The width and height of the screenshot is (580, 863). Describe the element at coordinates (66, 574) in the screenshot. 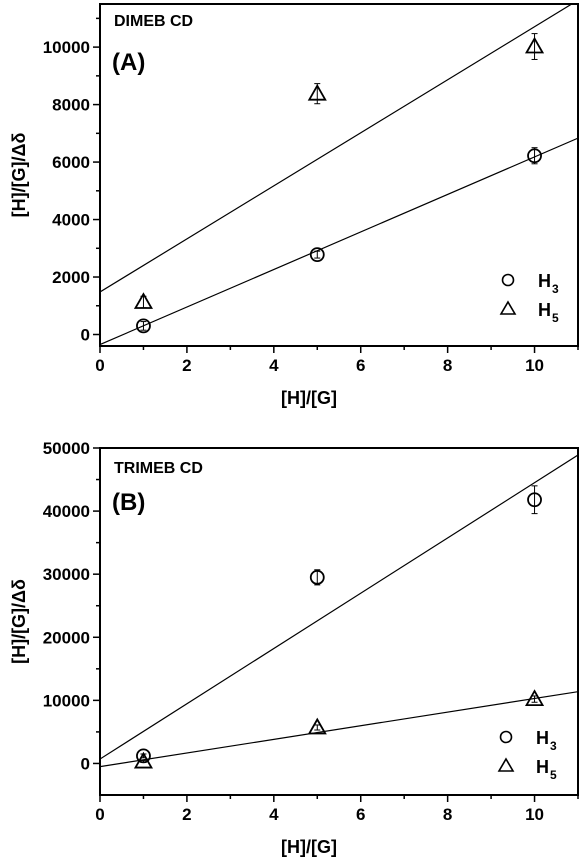

I see `y-tick-label: 30000` at that location.